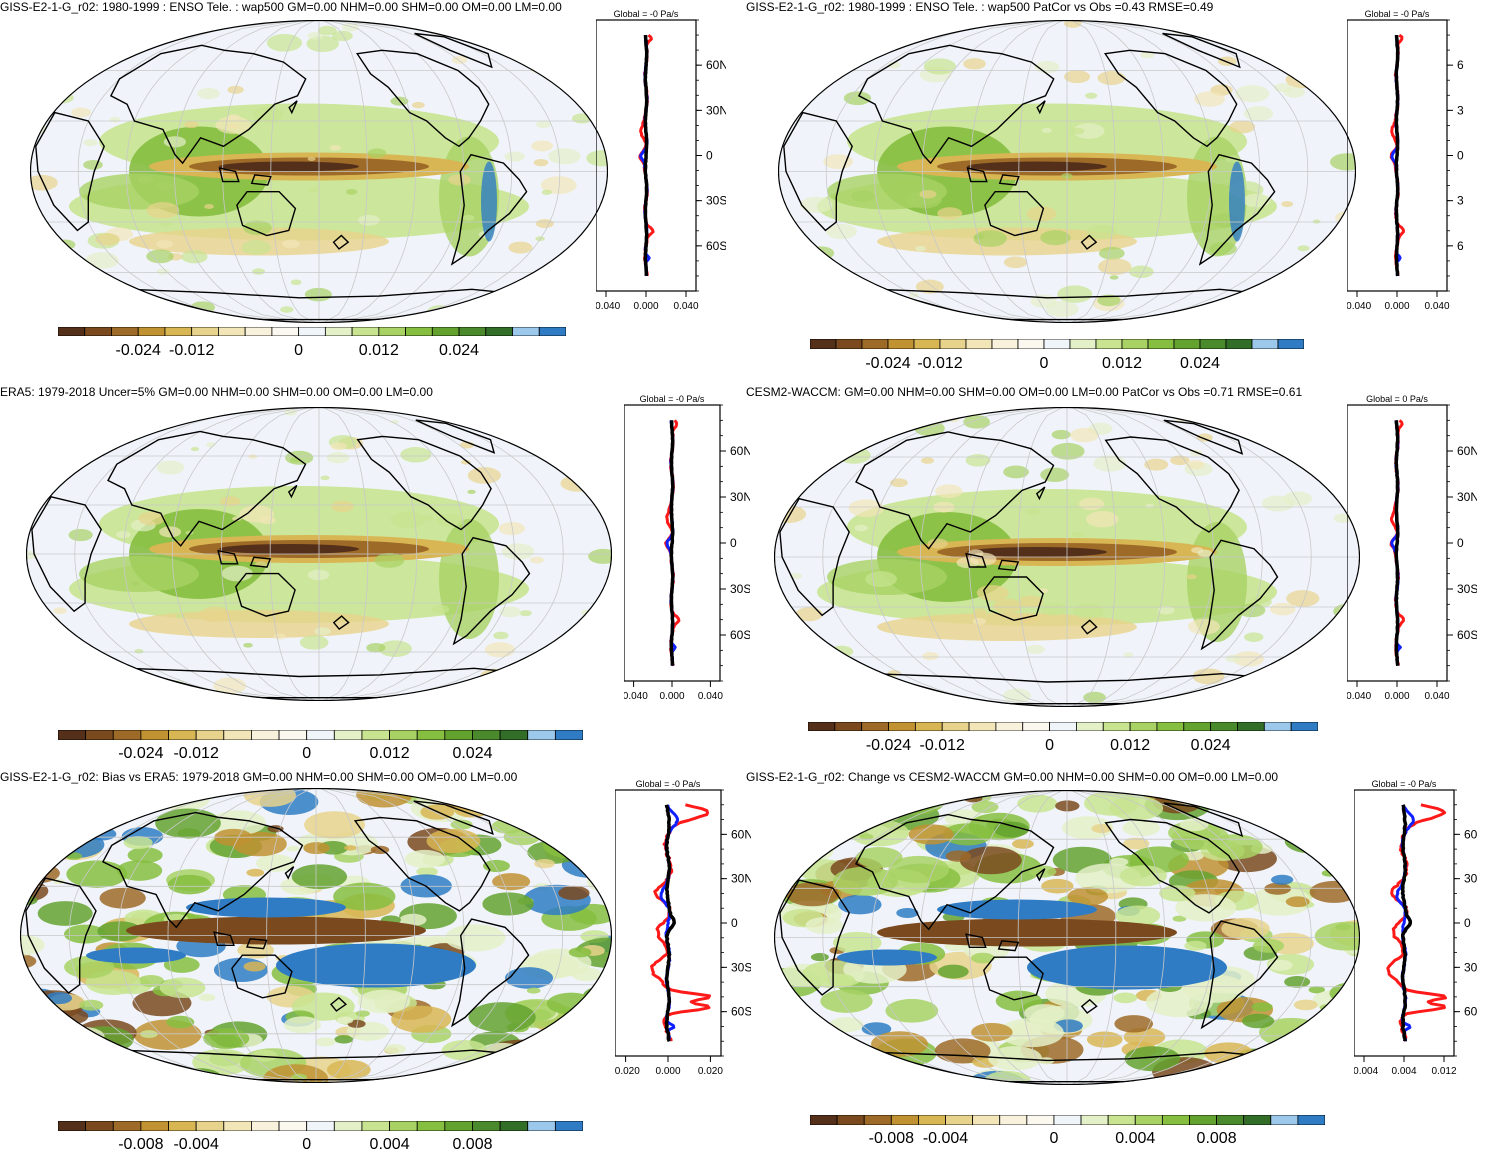 This screenshot has width=1493, height=1156. What do you see at coordinates (320, 1146) in the screenshot?
I see `colorbar-labels: -0.008 -0.004 0 0.004 0.008` at bounding box center [320, 1146].